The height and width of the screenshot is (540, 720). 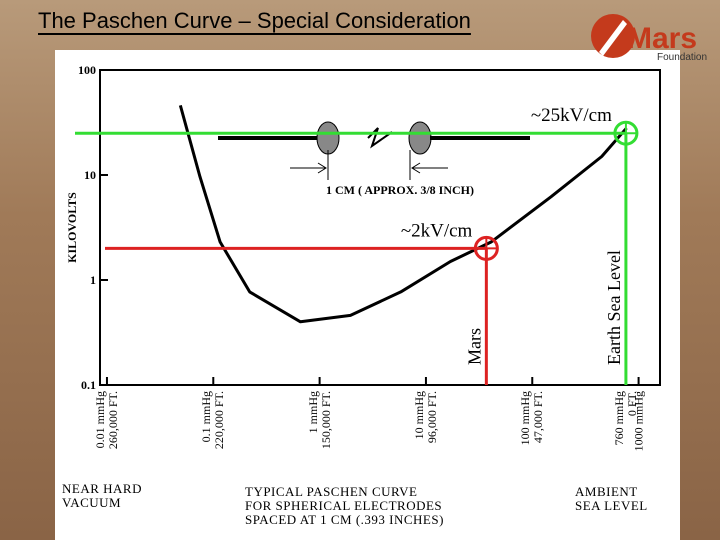 What do you see at coordinates (614, 307) in the screenshot?
I see `reference-vertical-label: Earth Sea Level` at bounding box center [614, 307].